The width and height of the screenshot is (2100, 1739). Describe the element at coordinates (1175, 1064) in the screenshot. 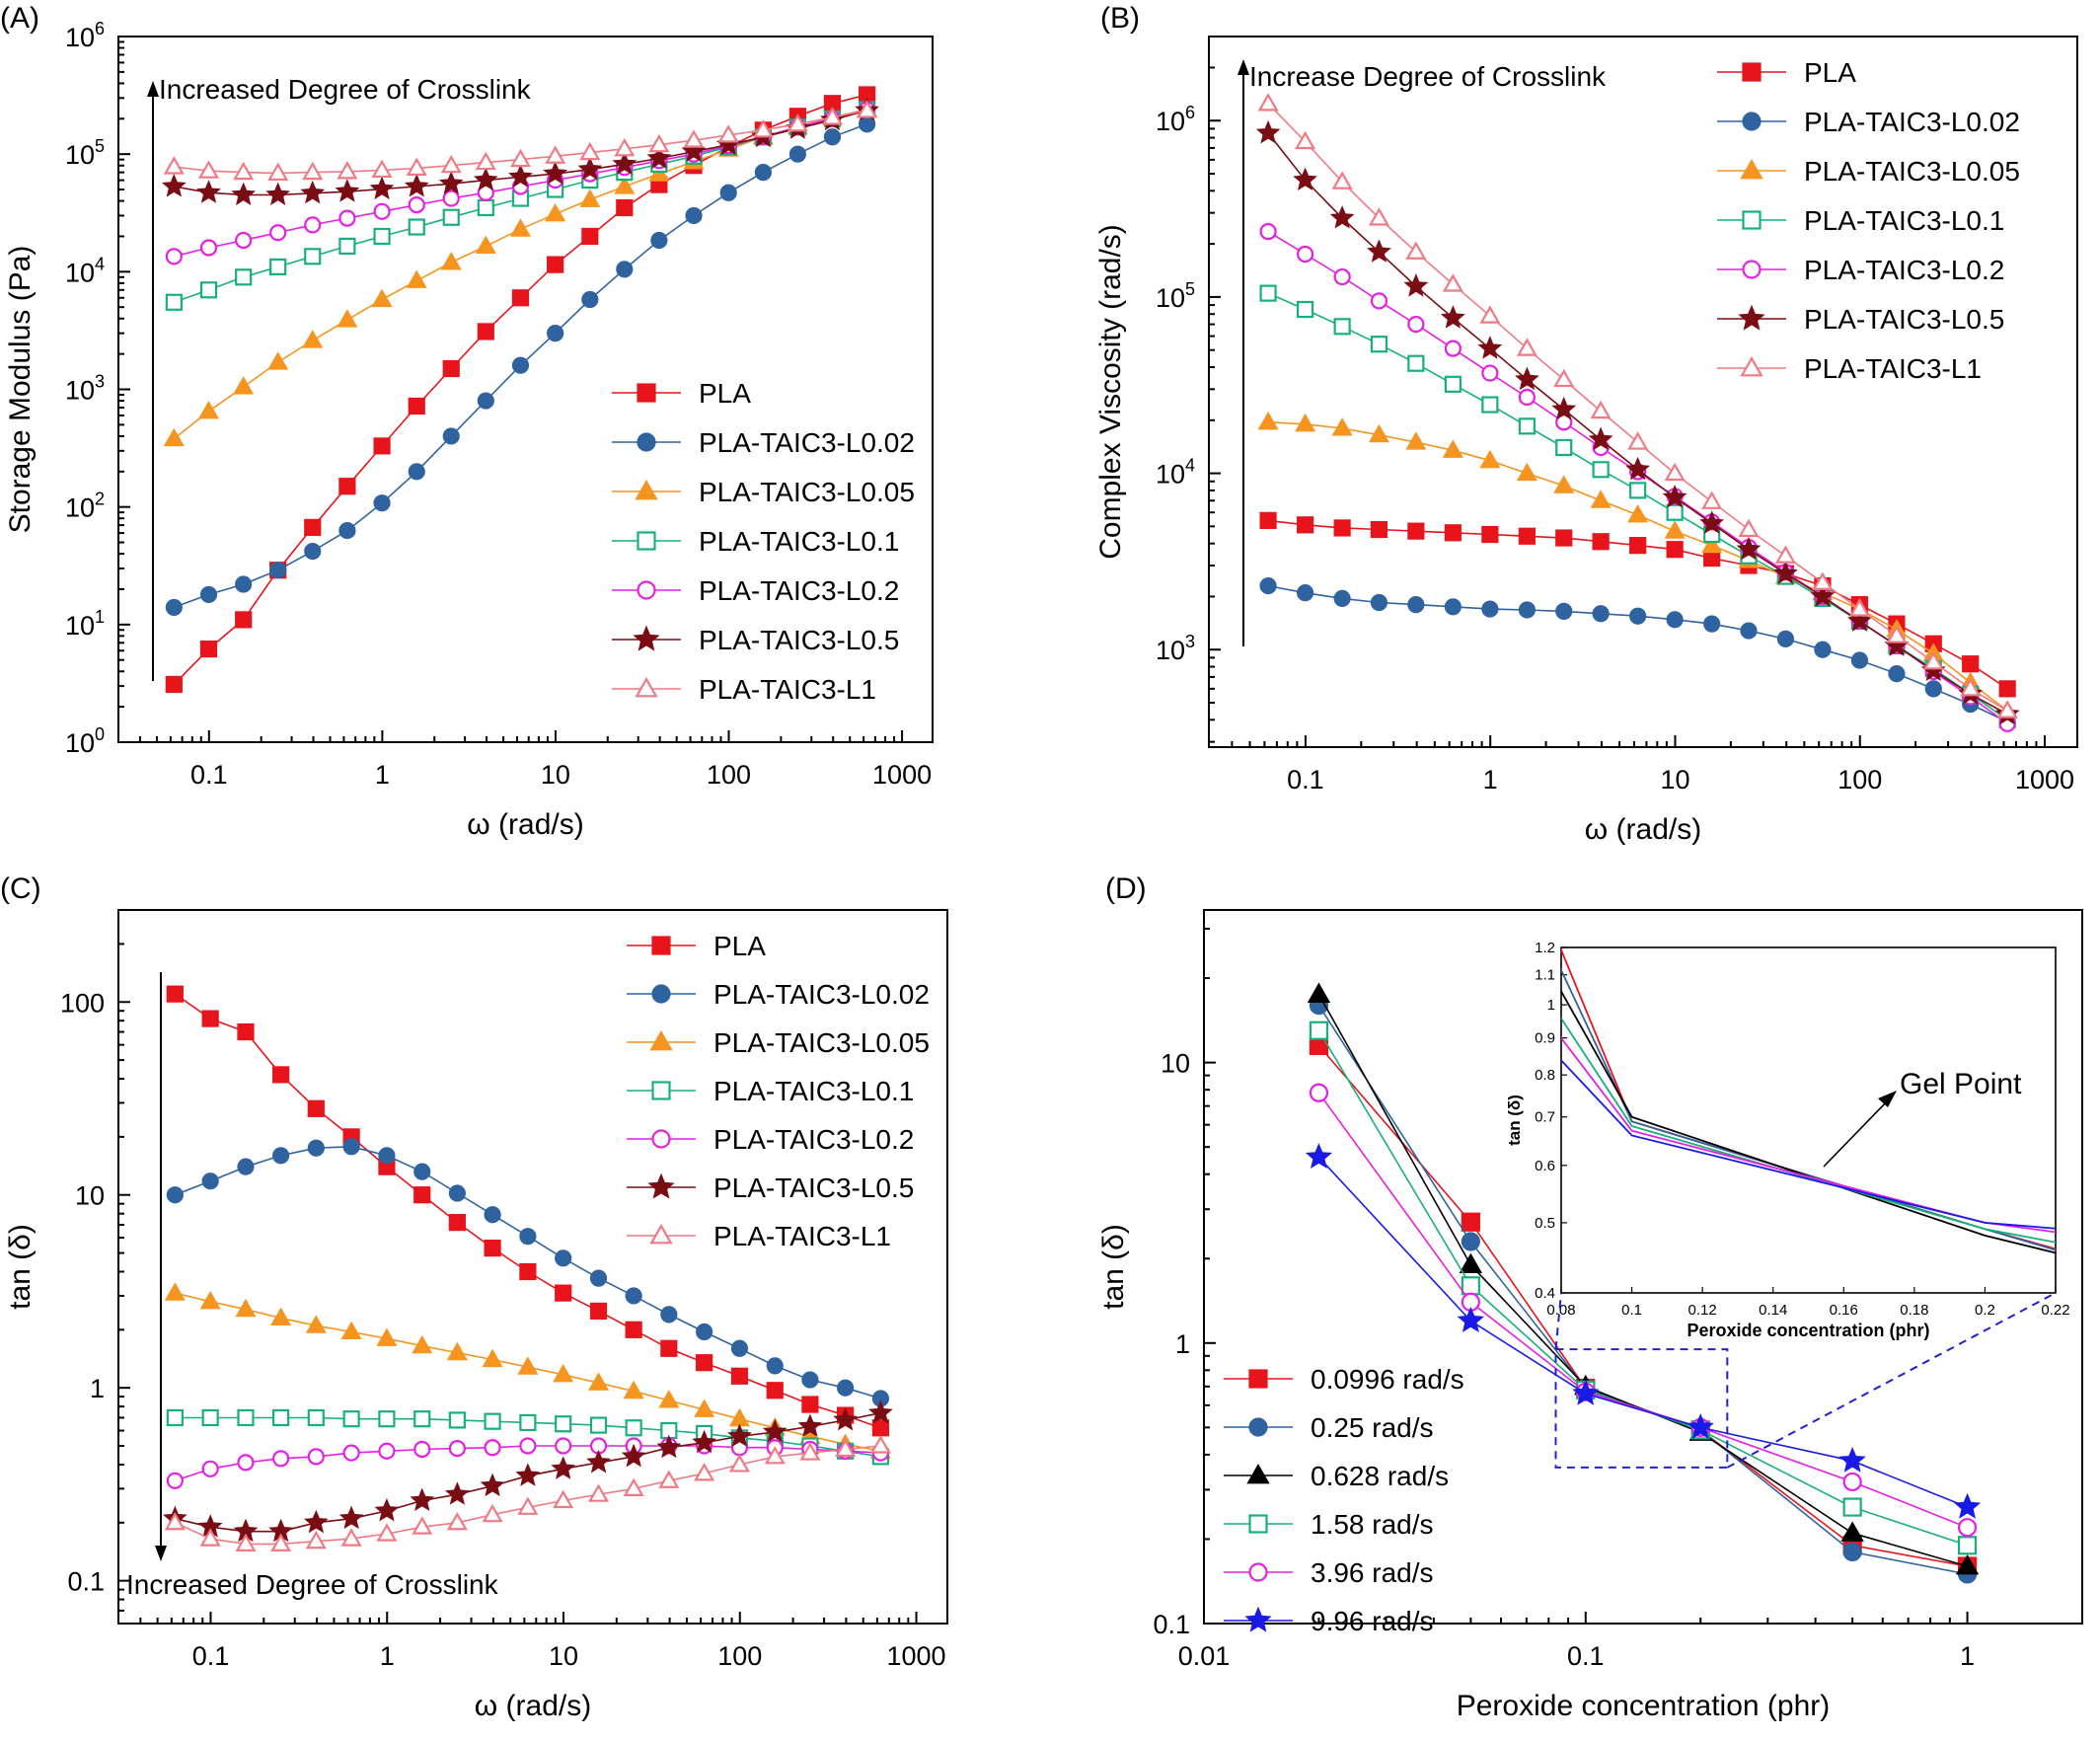

I see `y-tick-label: 10` at that location.